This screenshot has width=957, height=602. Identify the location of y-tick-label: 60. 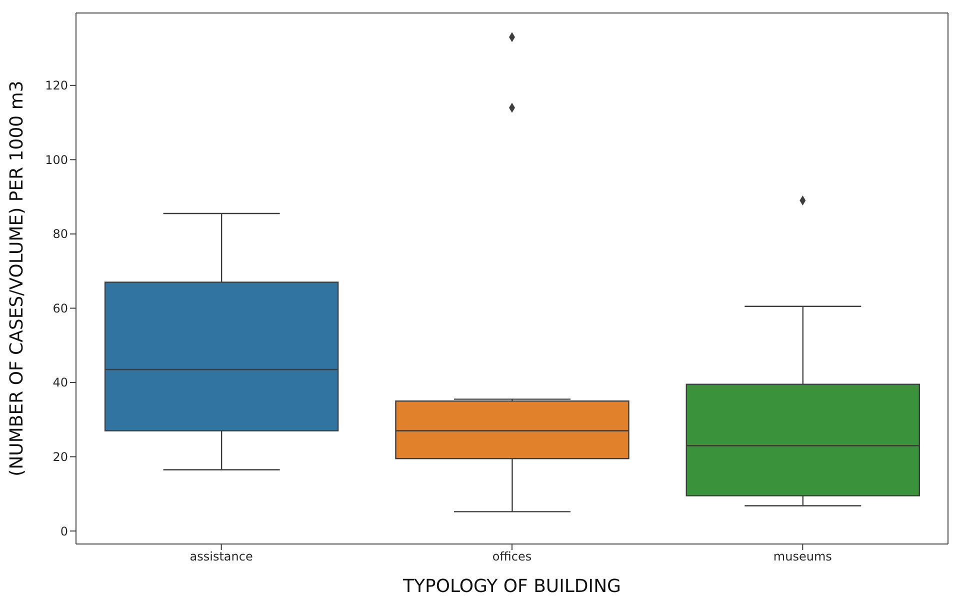
(60, 308).